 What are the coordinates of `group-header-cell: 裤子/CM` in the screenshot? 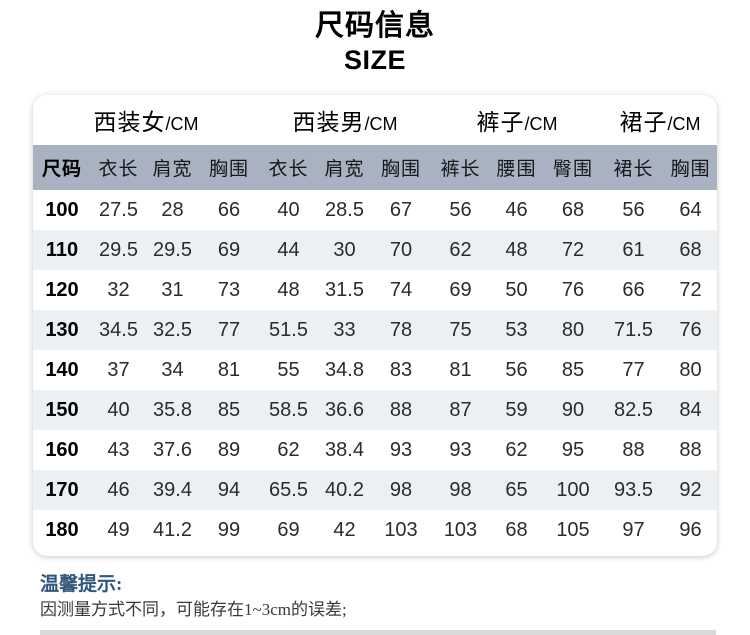 It's located at (517, 120).